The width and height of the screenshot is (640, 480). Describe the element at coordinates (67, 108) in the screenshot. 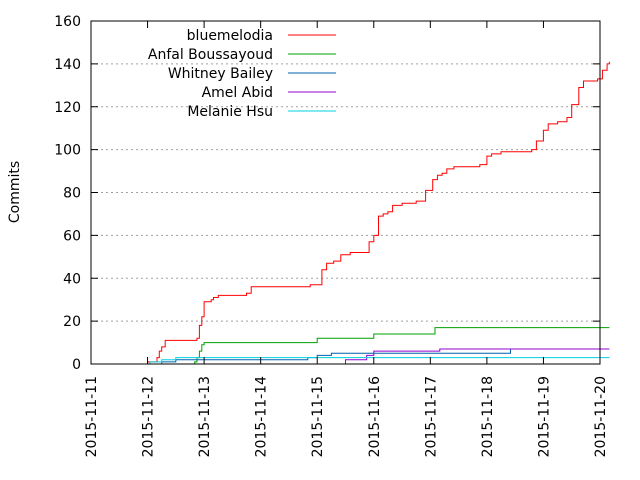

I see `y-tick-label: 120` at that location.